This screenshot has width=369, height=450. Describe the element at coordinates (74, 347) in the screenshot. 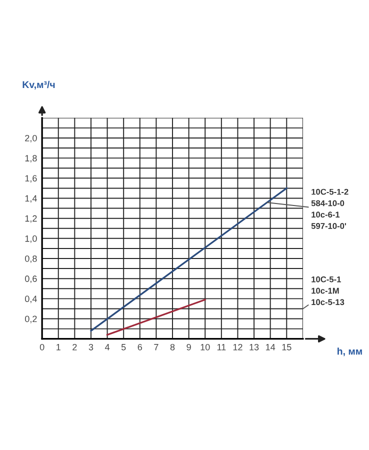

I see `x-tick-label: 2` at that location.